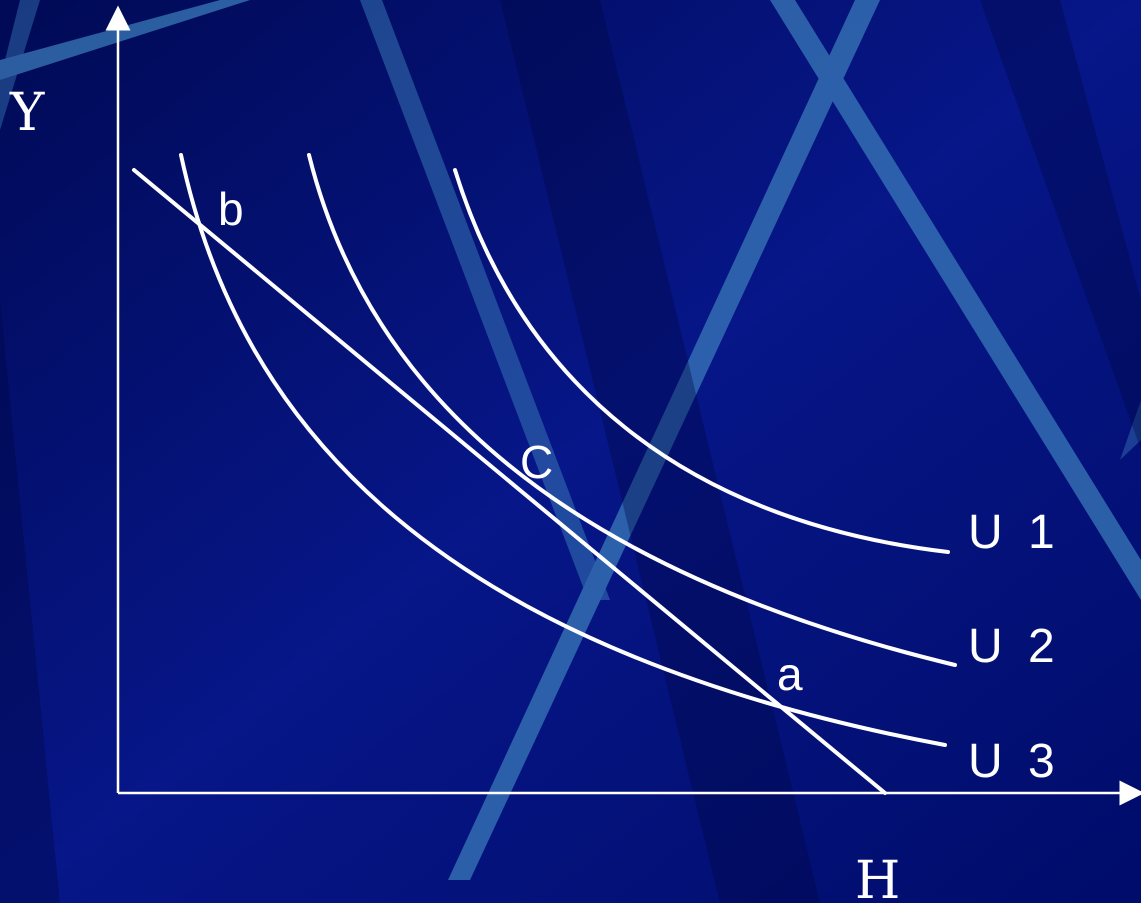  I want to click on point-label-c: C, so click(536, 462).